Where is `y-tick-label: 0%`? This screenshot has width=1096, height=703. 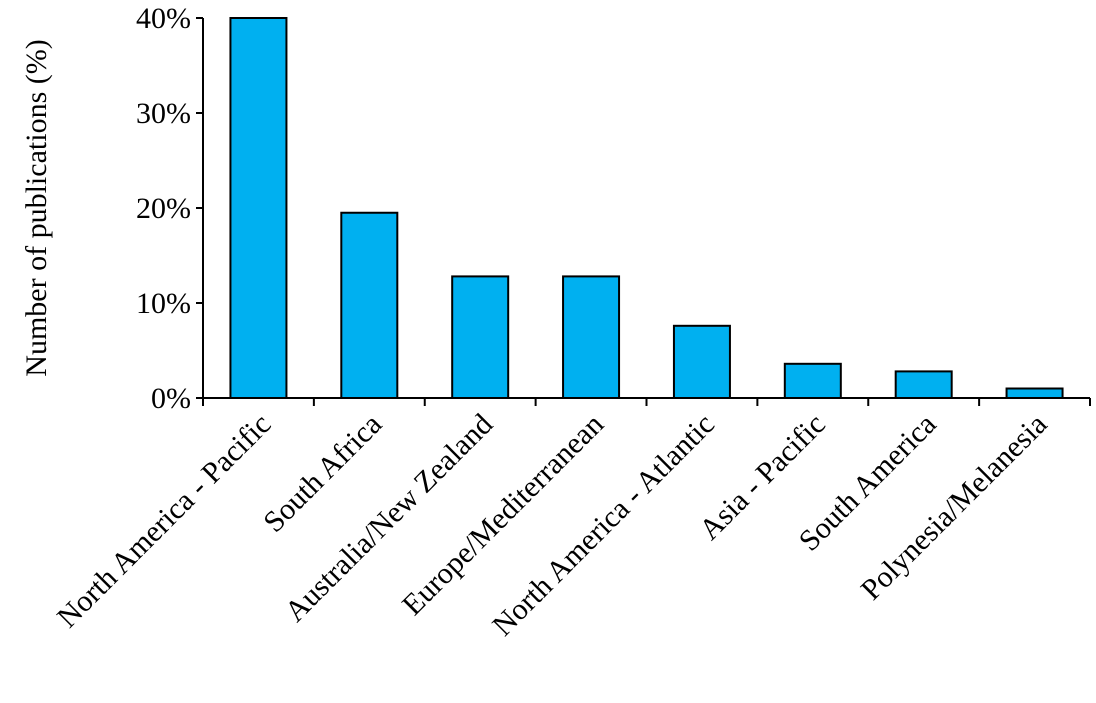
y-tick-label: 0% is located at coordinates (171, 398).